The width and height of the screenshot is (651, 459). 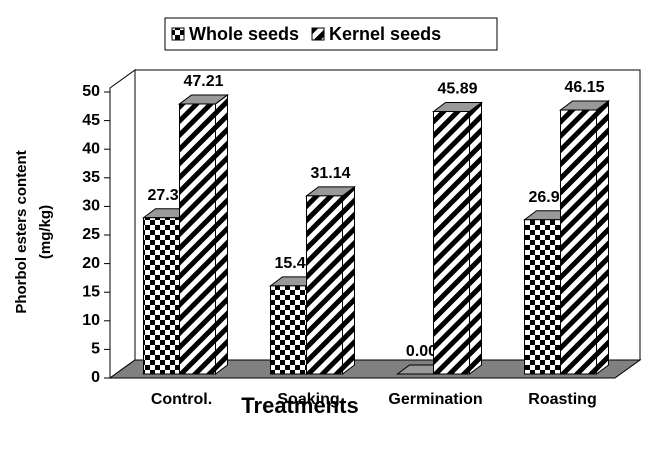 I want to click on side-wall, so click(x=122, y=224).